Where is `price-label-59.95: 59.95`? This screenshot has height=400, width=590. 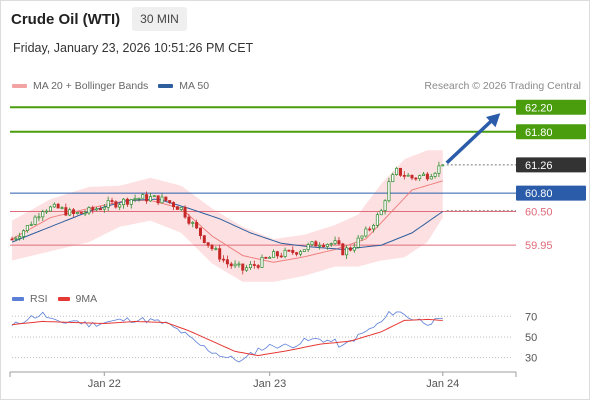 price-label-59.95: 59.95 is located at coordinates (539, 246).